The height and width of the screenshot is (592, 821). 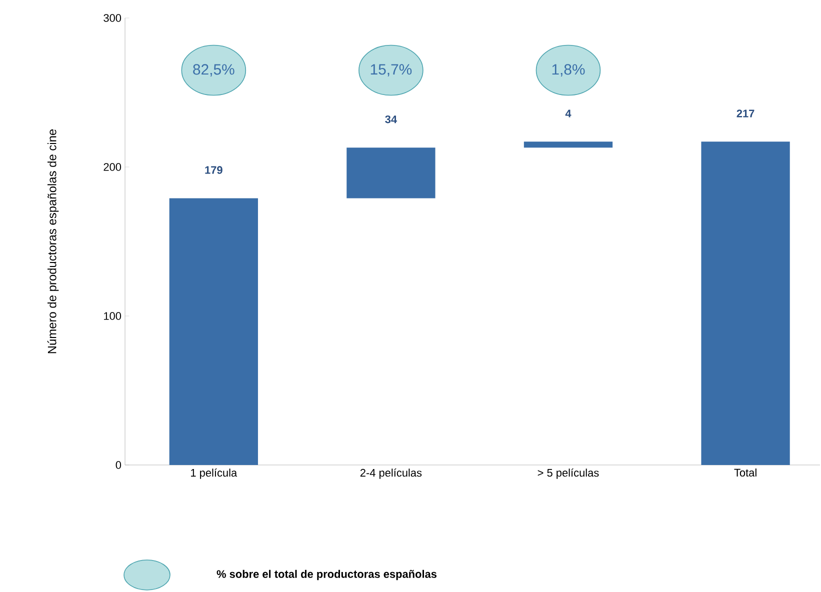 I want to click on data-label: 179, so click(x=213, y=170).